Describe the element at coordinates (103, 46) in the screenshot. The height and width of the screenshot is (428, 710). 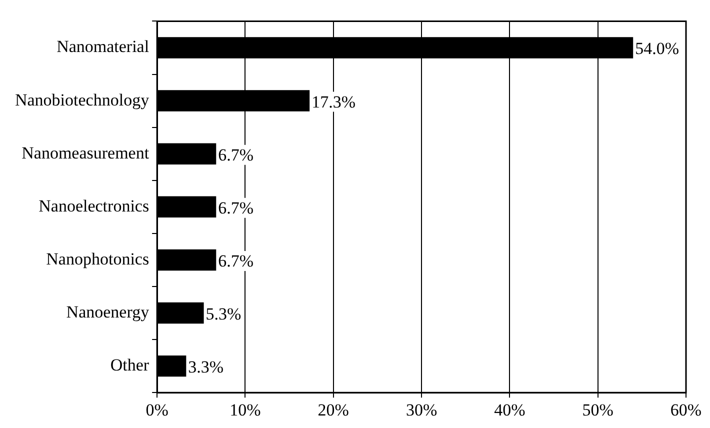
I see `y-tick-label: Nanomaterial` at that location.